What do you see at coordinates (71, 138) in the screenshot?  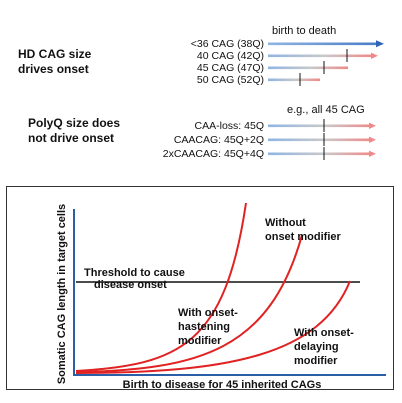 I see `middle-heading-line-2: not drive onset` at bounding box center [71, 138].